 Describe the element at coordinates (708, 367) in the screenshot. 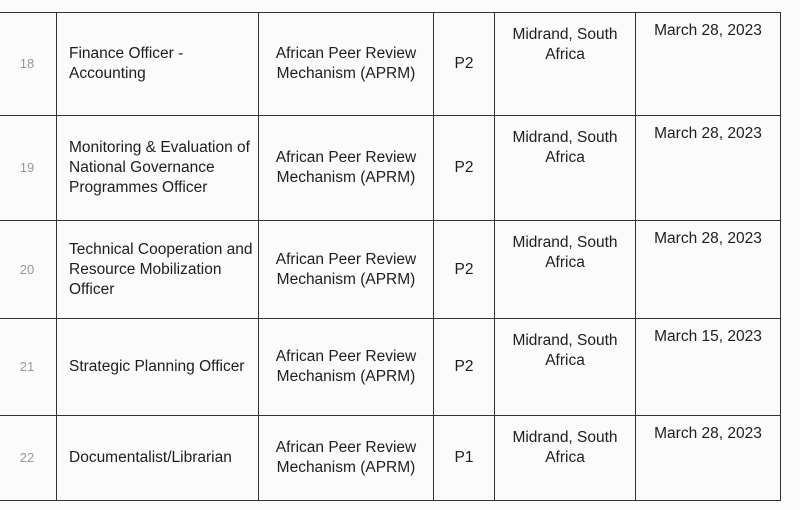

I see `deadline: March 15, 2023` at that location.